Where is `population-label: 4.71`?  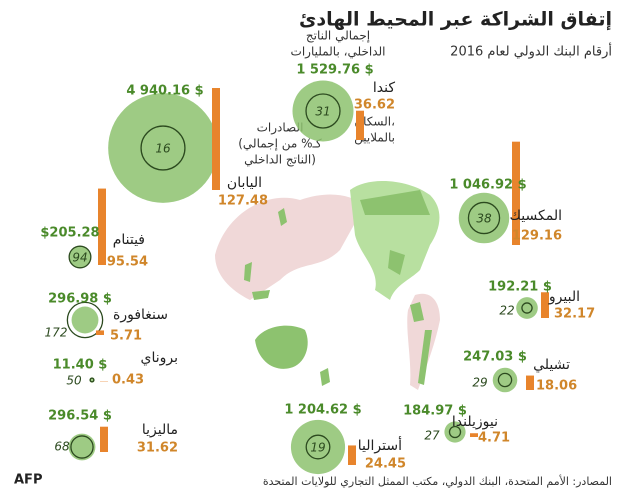
population-label: 4.71 is located at coordinates (494, 438).